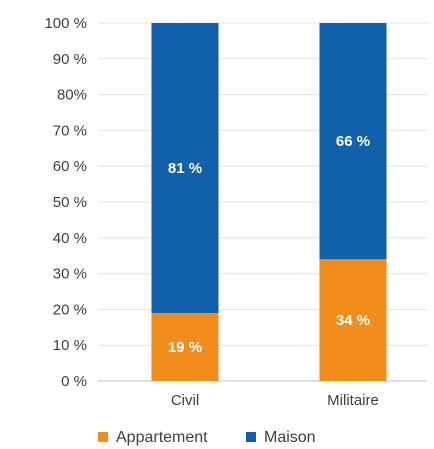  I want to click on data-label: 34 %, so click(353, 320).